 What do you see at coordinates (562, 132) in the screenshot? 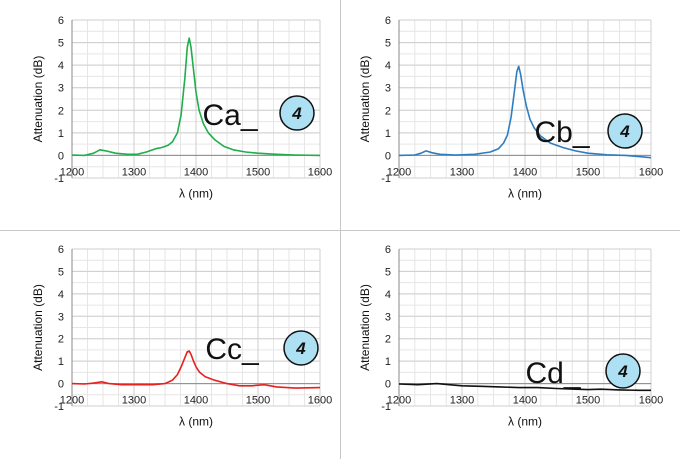
I see `sample-tag: Cb_` at bounding box center [562, 132].